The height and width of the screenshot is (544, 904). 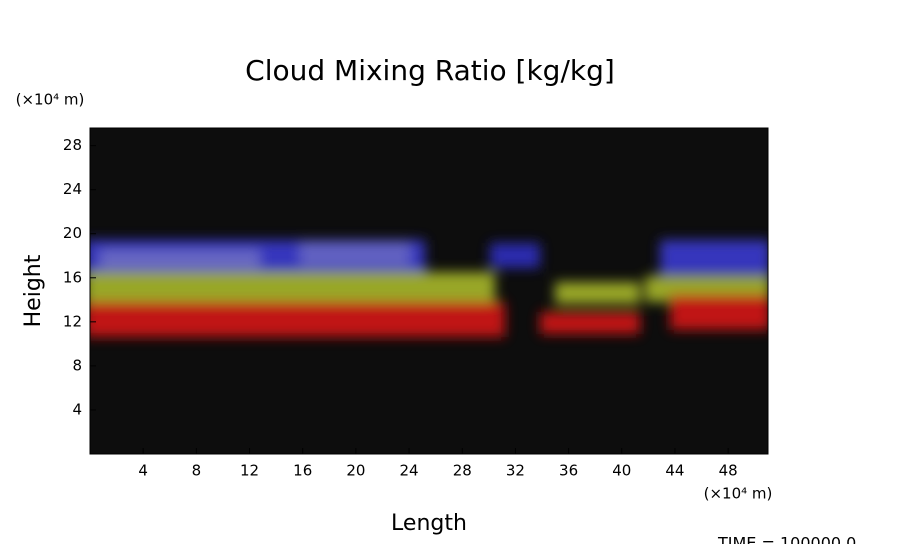 I want to click on y-tick-label: 24, so click(x=72, y=189).